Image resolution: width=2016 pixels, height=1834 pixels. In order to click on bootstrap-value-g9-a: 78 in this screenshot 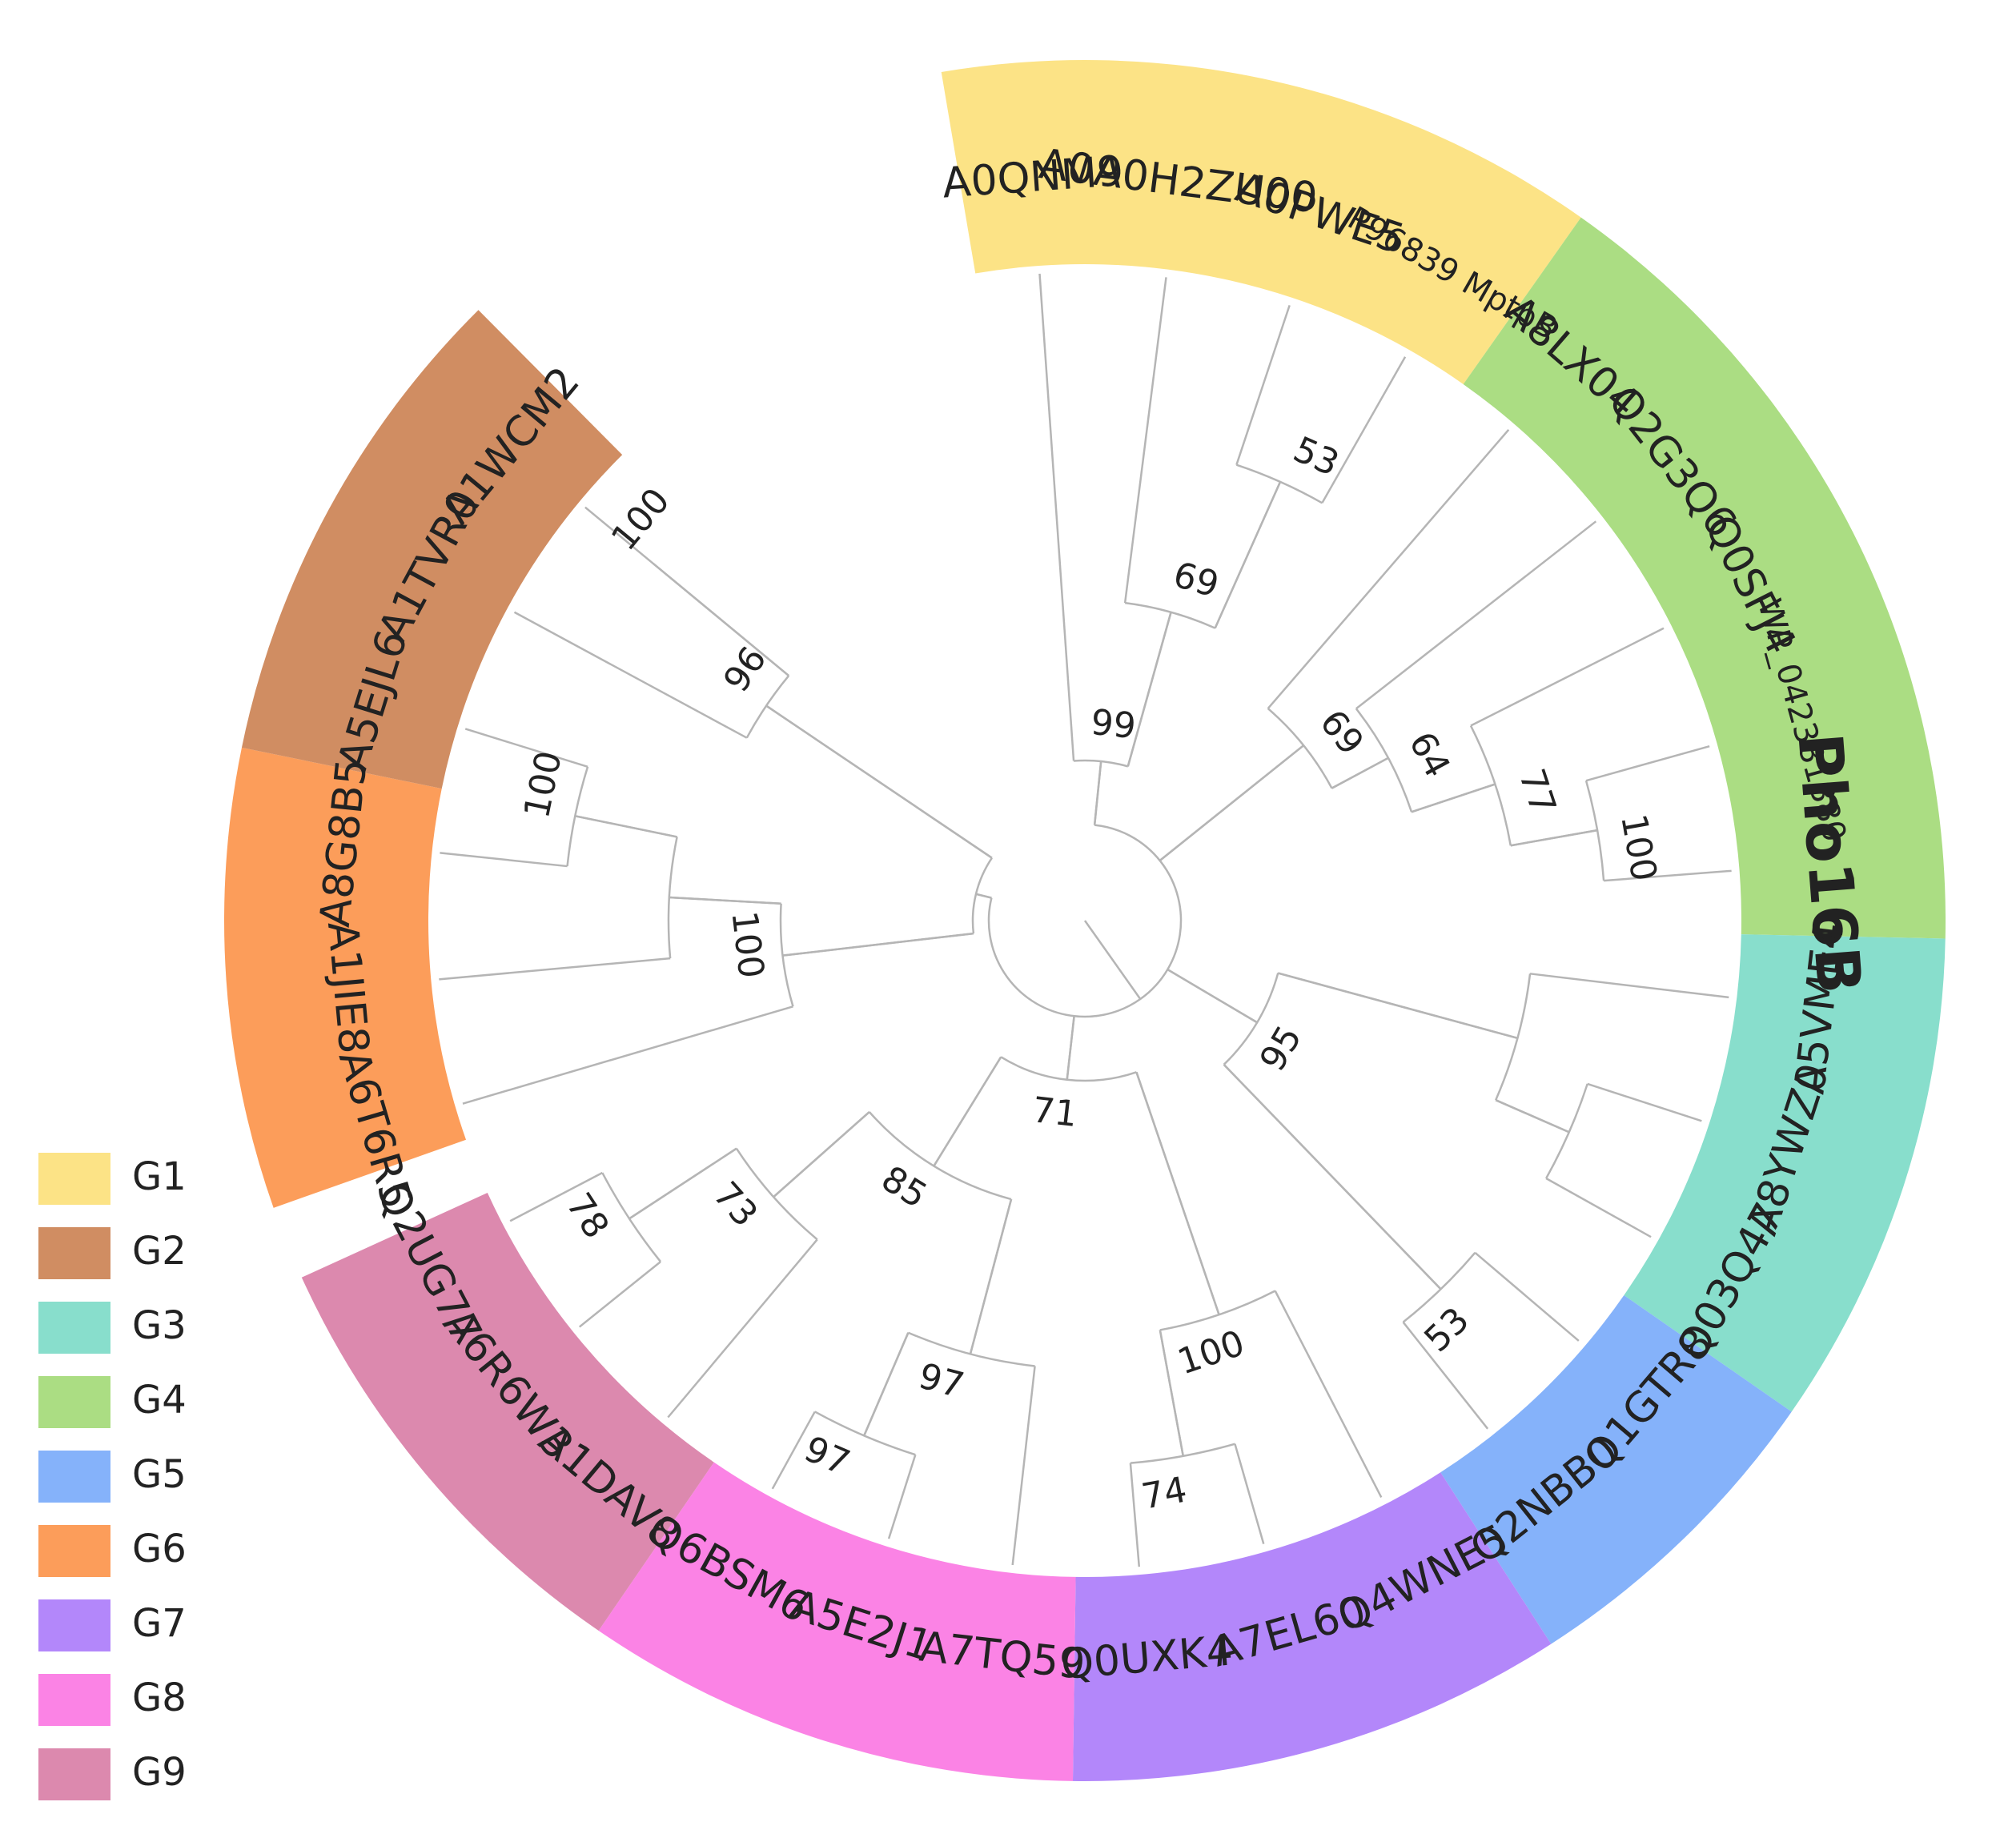, I will do `click(587, 1216)`.